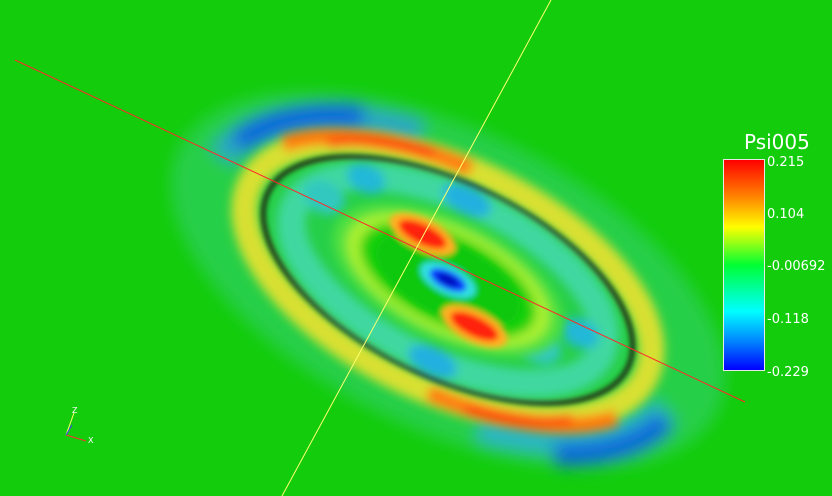 The image size is (832, 496). What do you see at coordinates (796, 266) in the screenshot?
I see `colorbar-tick-mid: -0.00692` at bounding box center [796, 266].